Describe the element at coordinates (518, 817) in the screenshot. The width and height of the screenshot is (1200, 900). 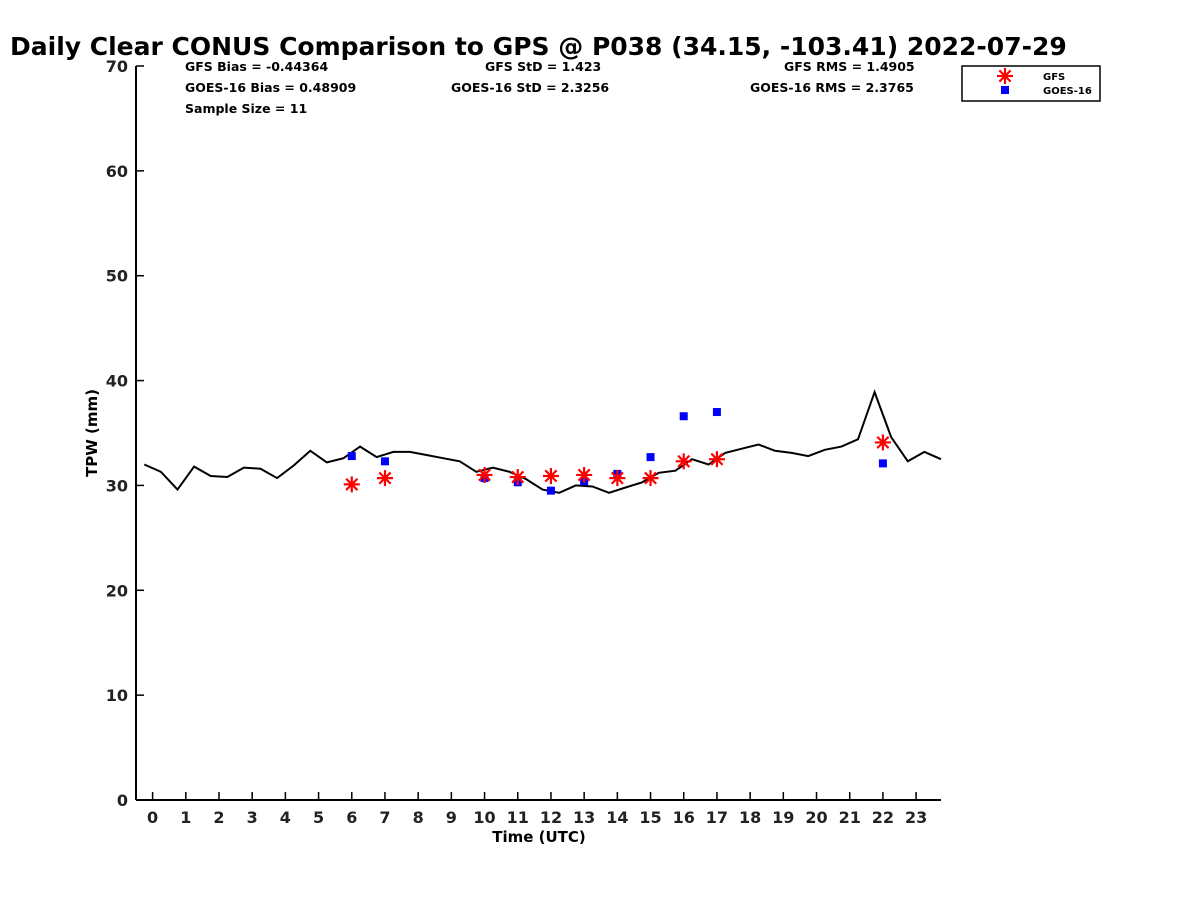
I see `x-tick-label: 11` at that location.